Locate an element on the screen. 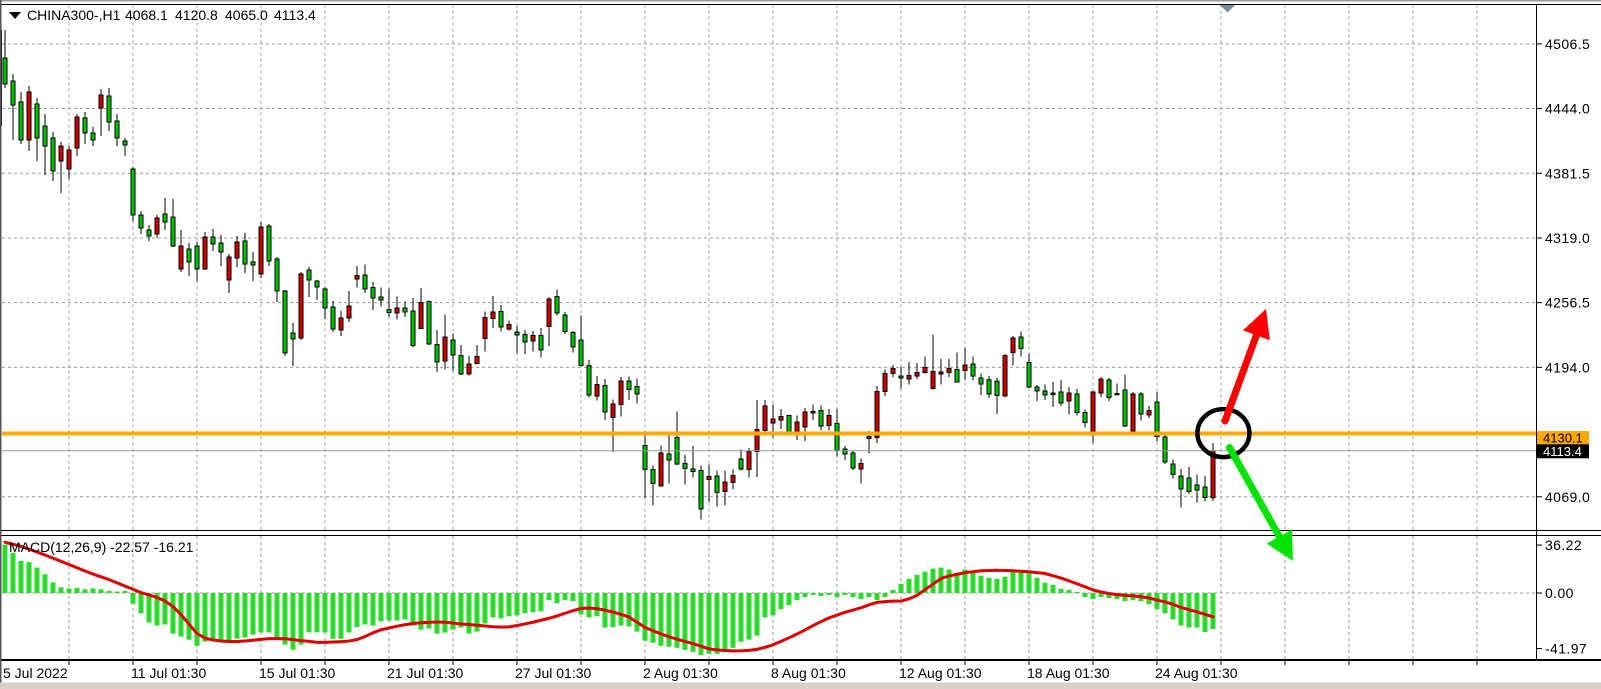 The height and width of the screenshot is (689, 1601). bid-price-badge: 4113.4 is located at coordinates (1563, 451).